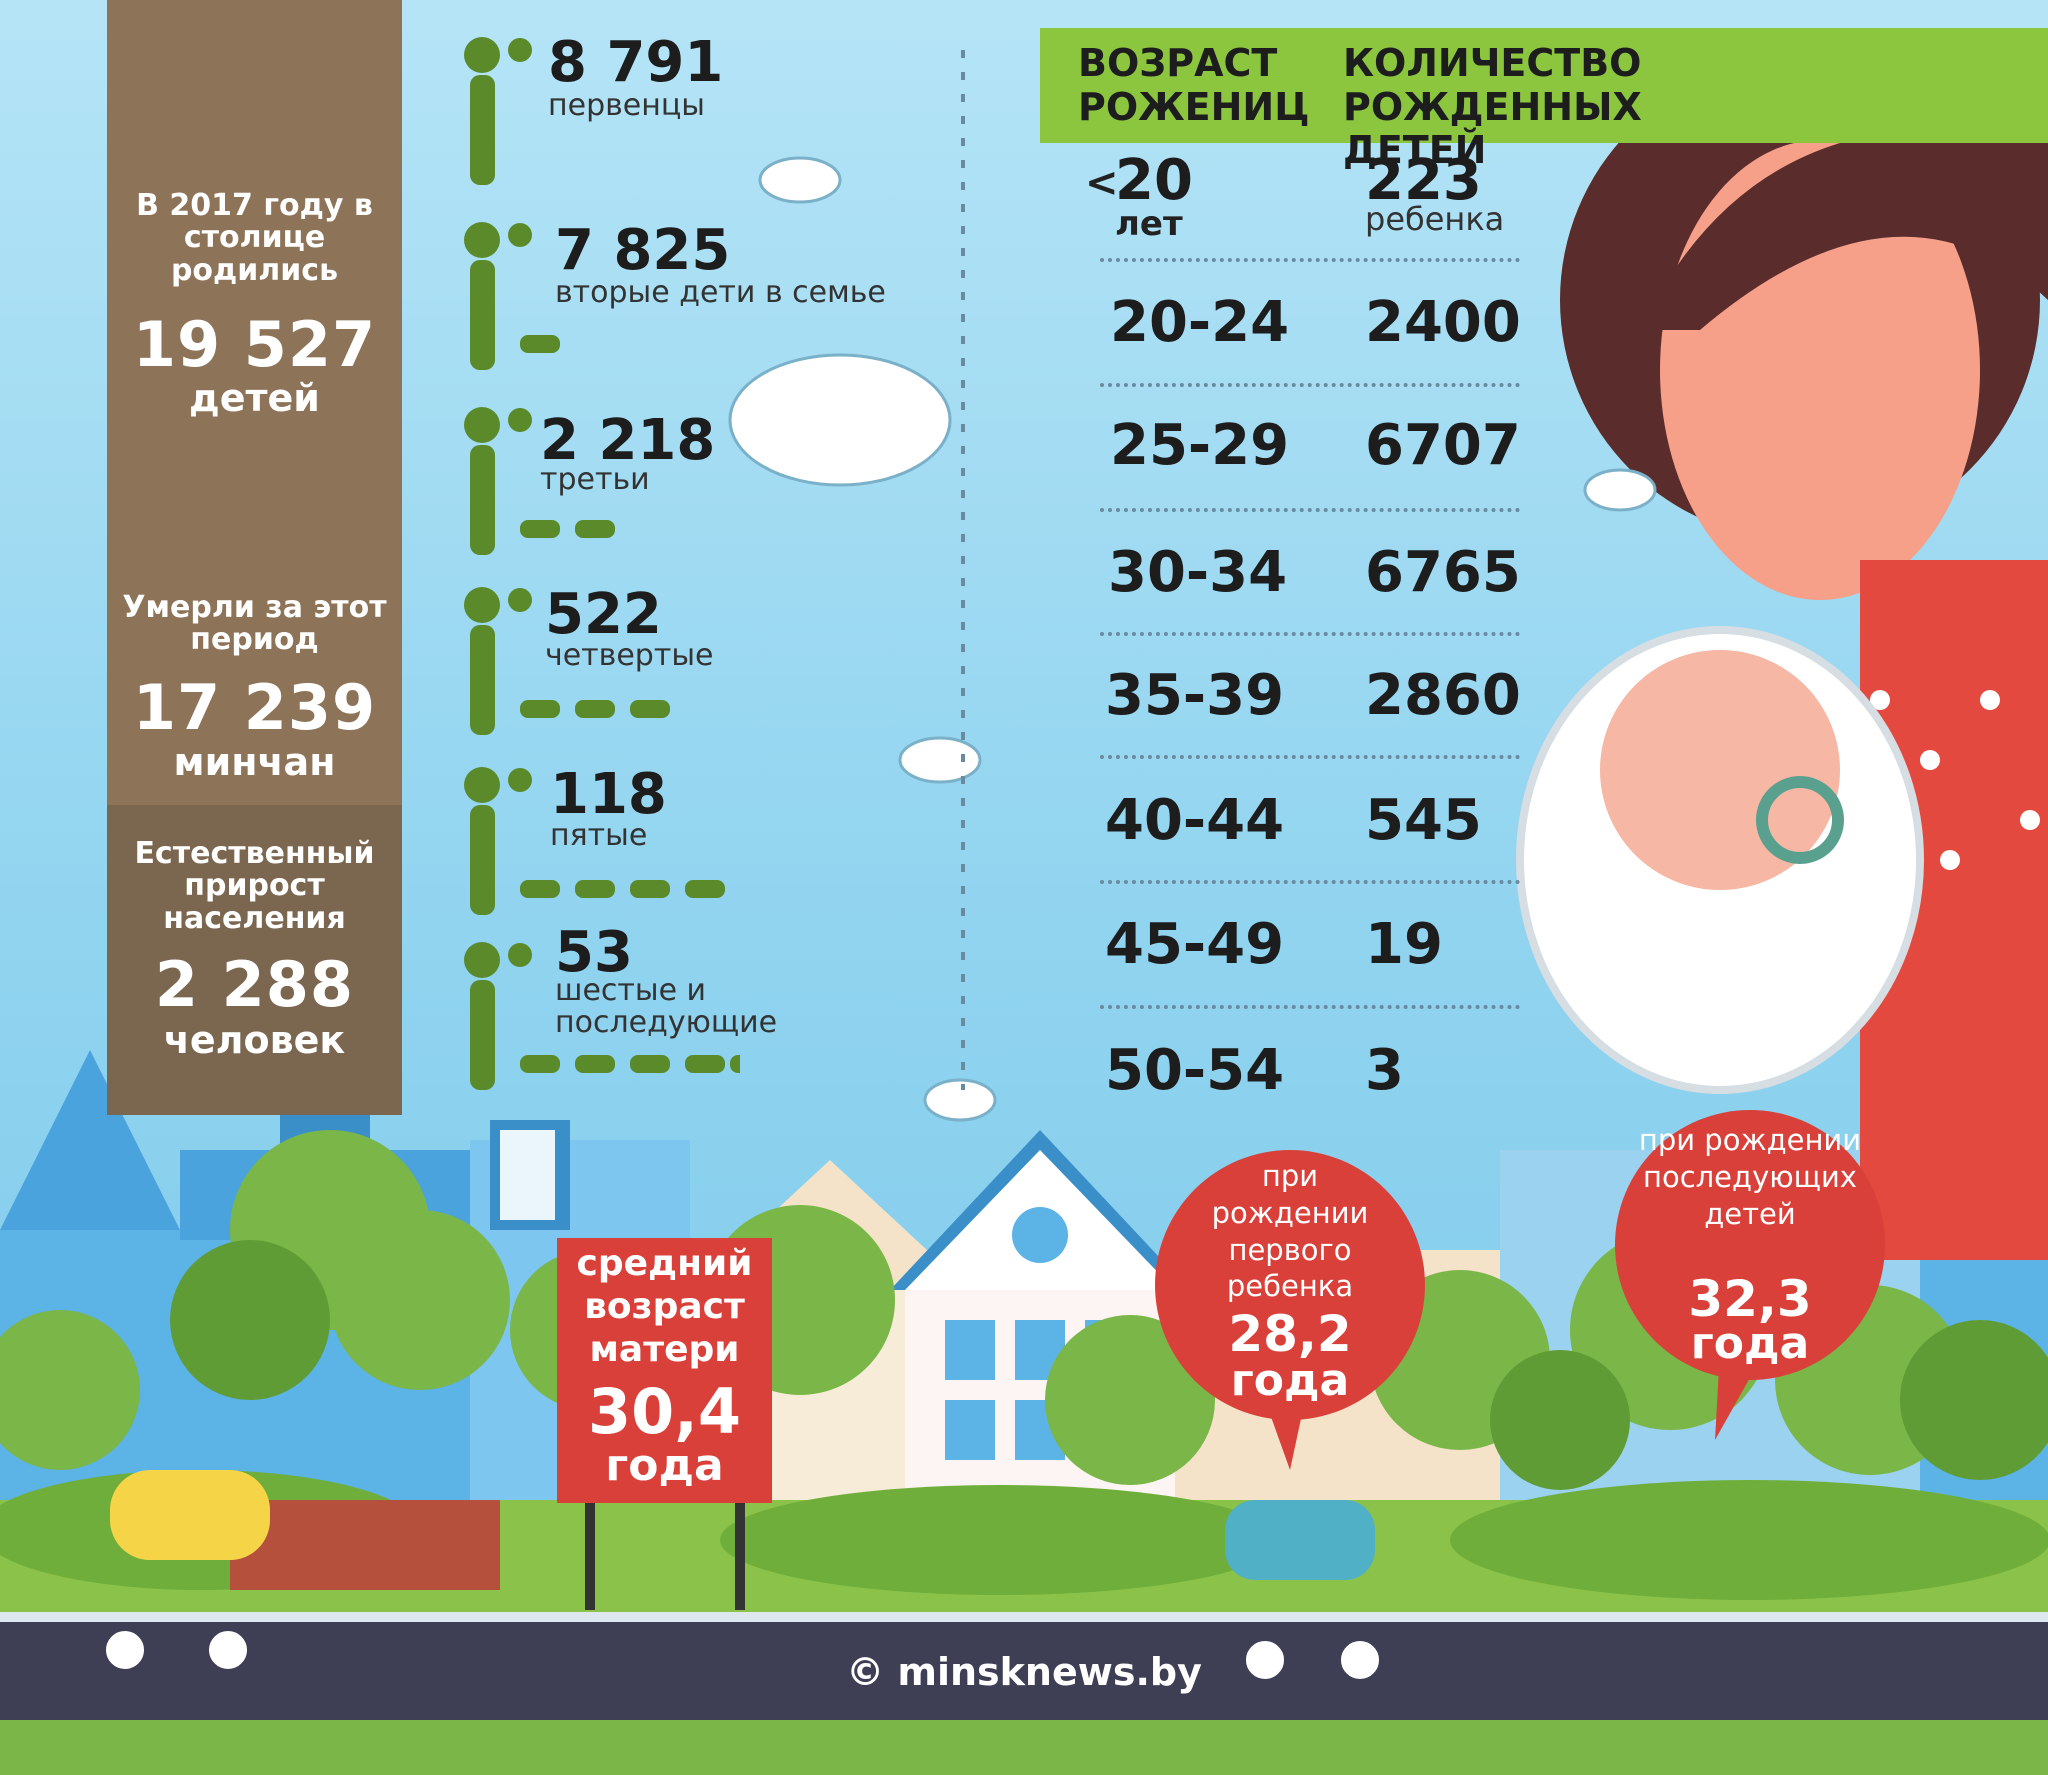  I want to click on row-1-count: 223, so click(1423, 180).